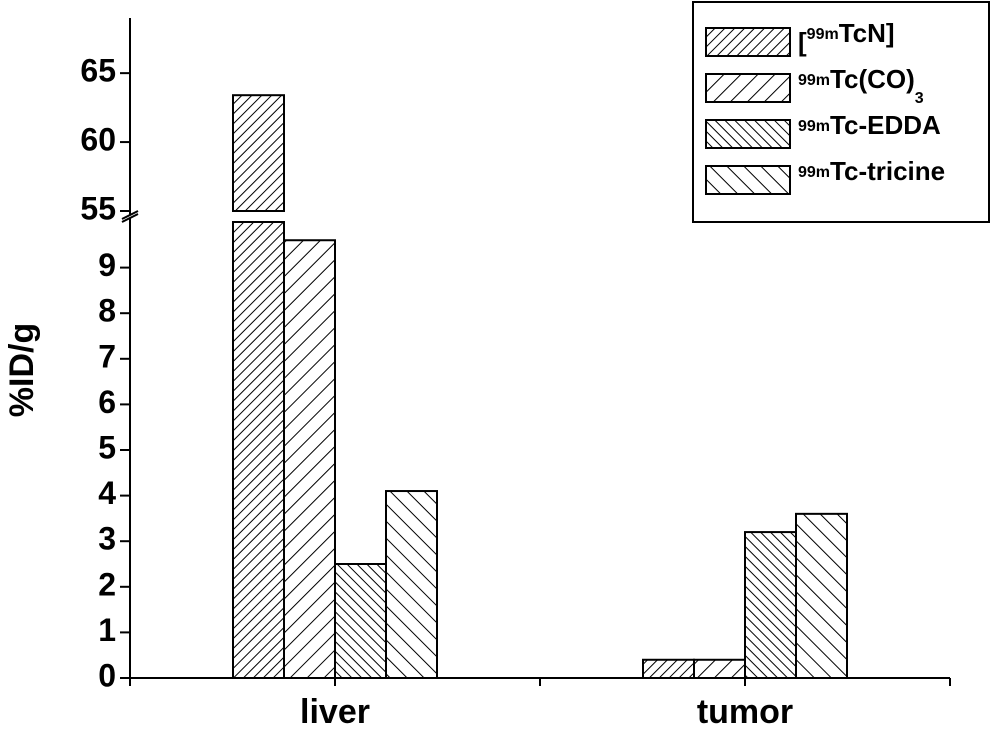 The height and width of the screenshot is (732, 1000). Describe the element at coordinates (98, 71) in the screenshot. I see `y-tick-label: 65` at that location.